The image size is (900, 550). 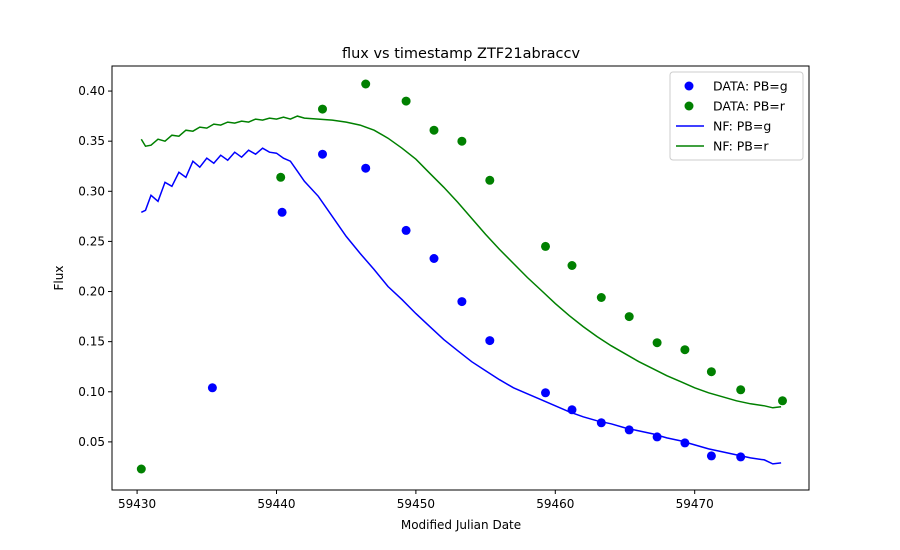 I want to click on x-axis-label: Modified Julian Date, so click(x=461, y=525).